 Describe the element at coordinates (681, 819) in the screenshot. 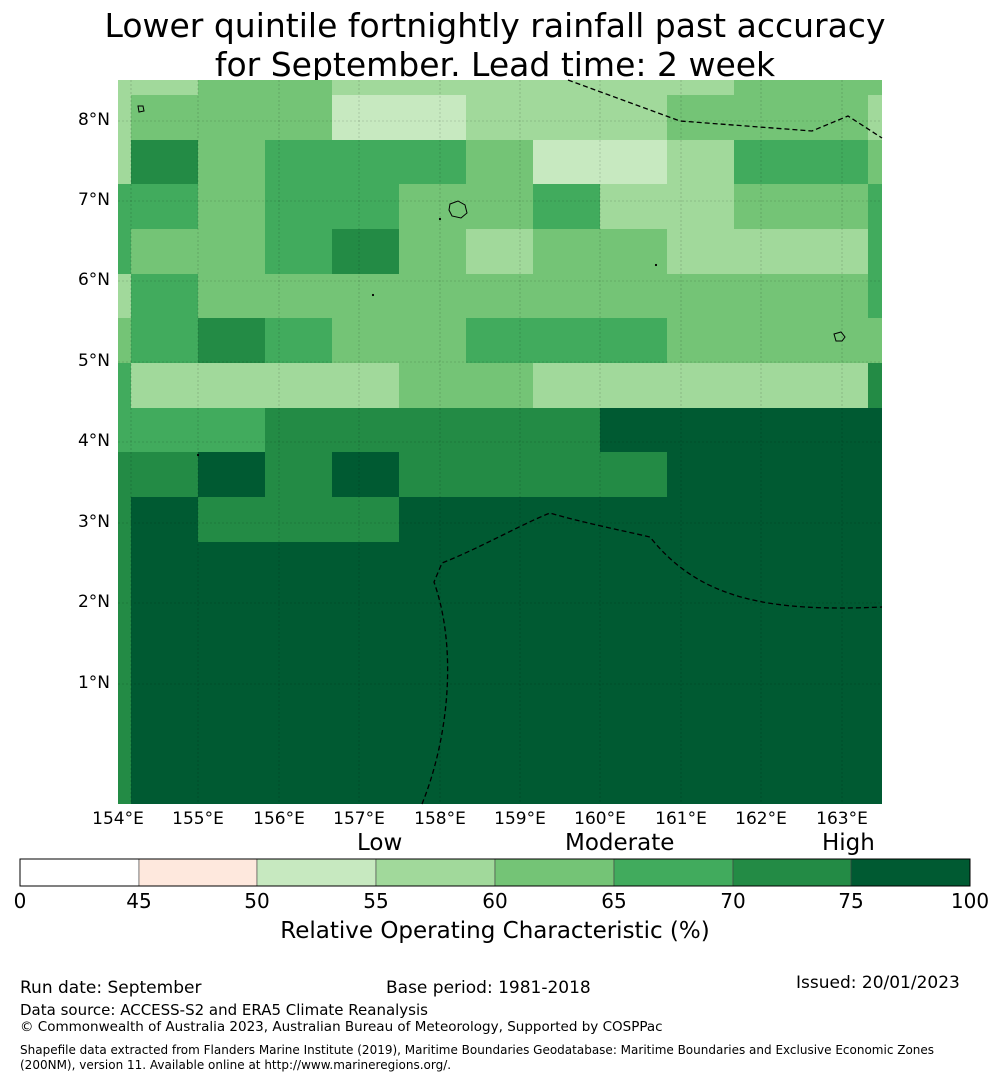

I see `longitude-label: 161°E` at that location.